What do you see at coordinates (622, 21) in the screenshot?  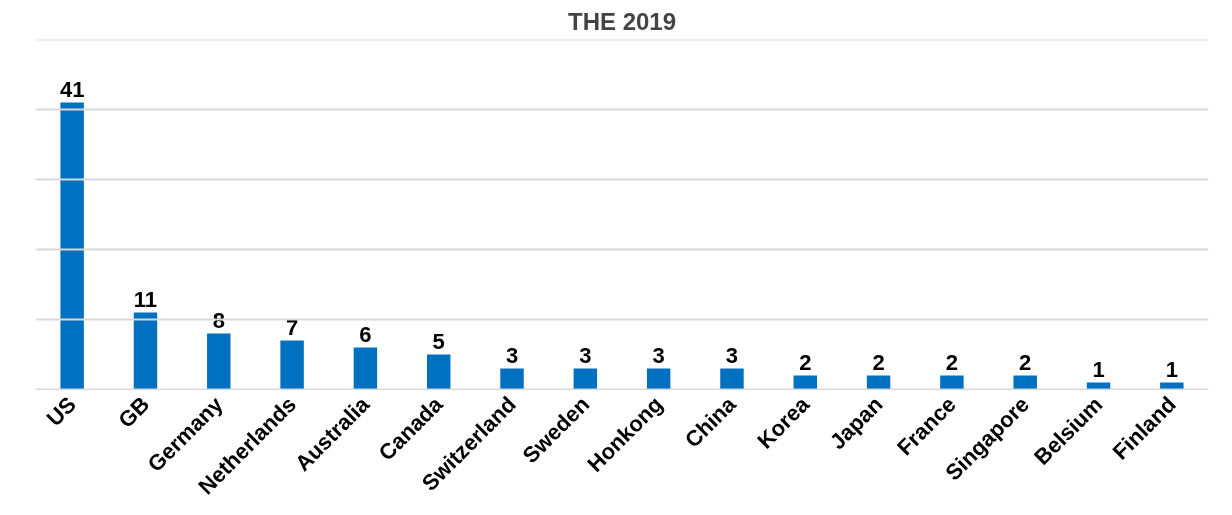 I see `chart-title: THE 2019` at bounding box center [622, 21].